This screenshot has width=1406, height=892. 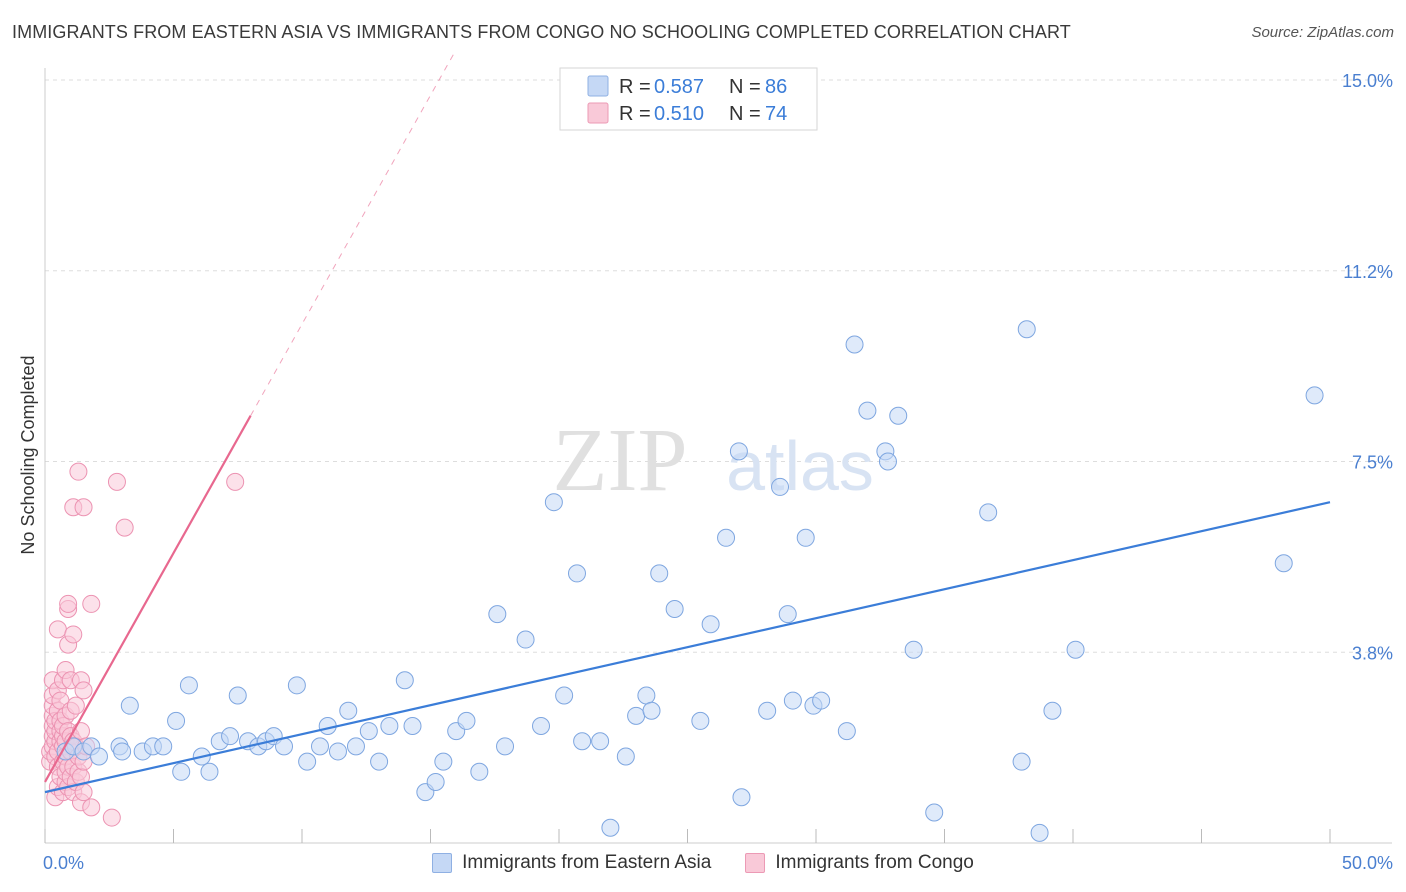 I want to click on x-tick-label: 0.0%, so click(x=63, y=863).